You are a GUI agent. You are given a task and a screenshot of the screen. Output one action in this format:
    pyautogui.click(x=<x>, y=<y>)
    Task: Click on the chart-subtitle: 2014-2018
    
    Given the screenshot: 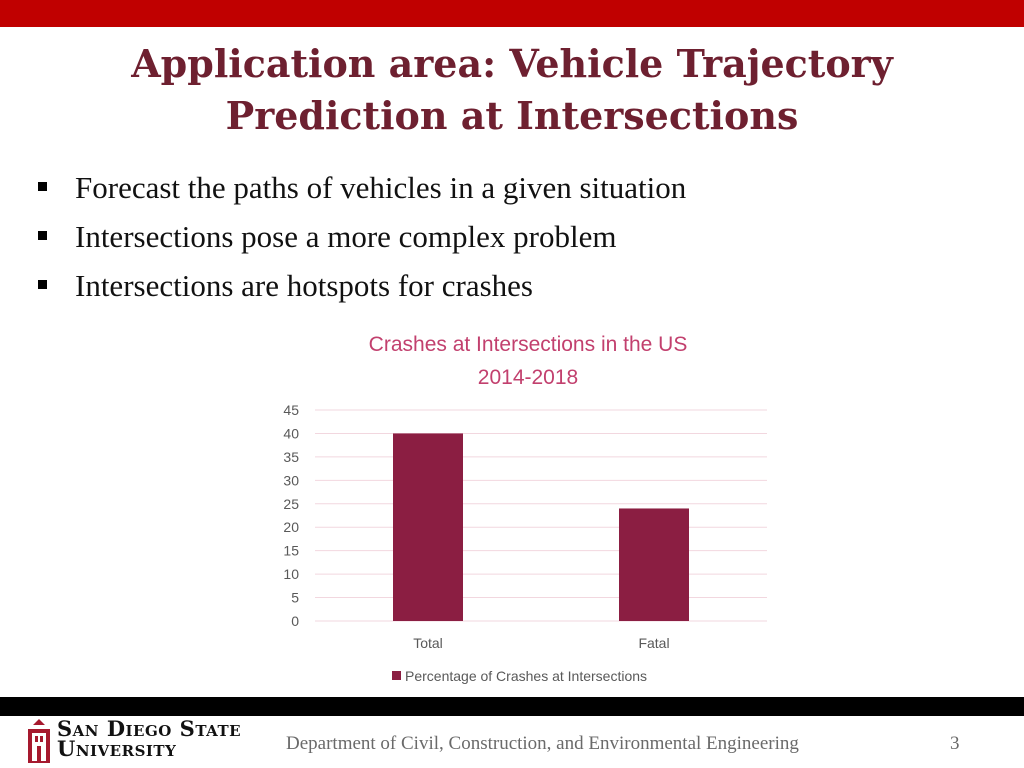 What is the action you would take?
    pyautogui.click(x=528, y=377)
    